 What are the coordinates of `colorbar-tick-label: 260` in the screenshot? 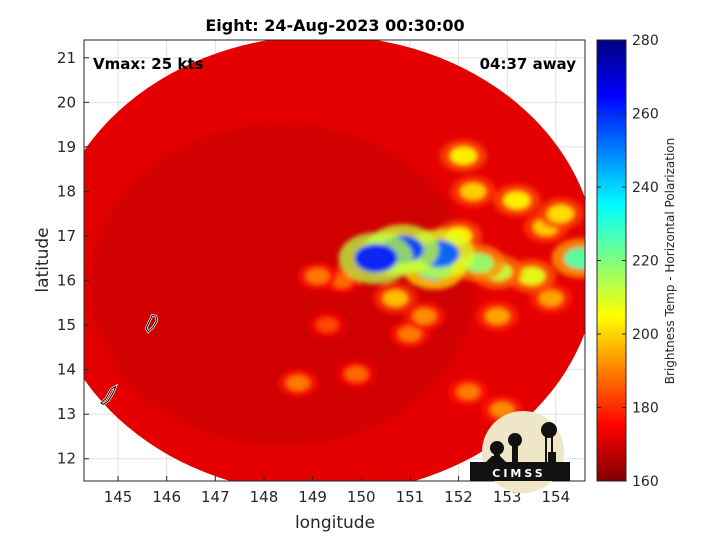 It's located at (645, 115).